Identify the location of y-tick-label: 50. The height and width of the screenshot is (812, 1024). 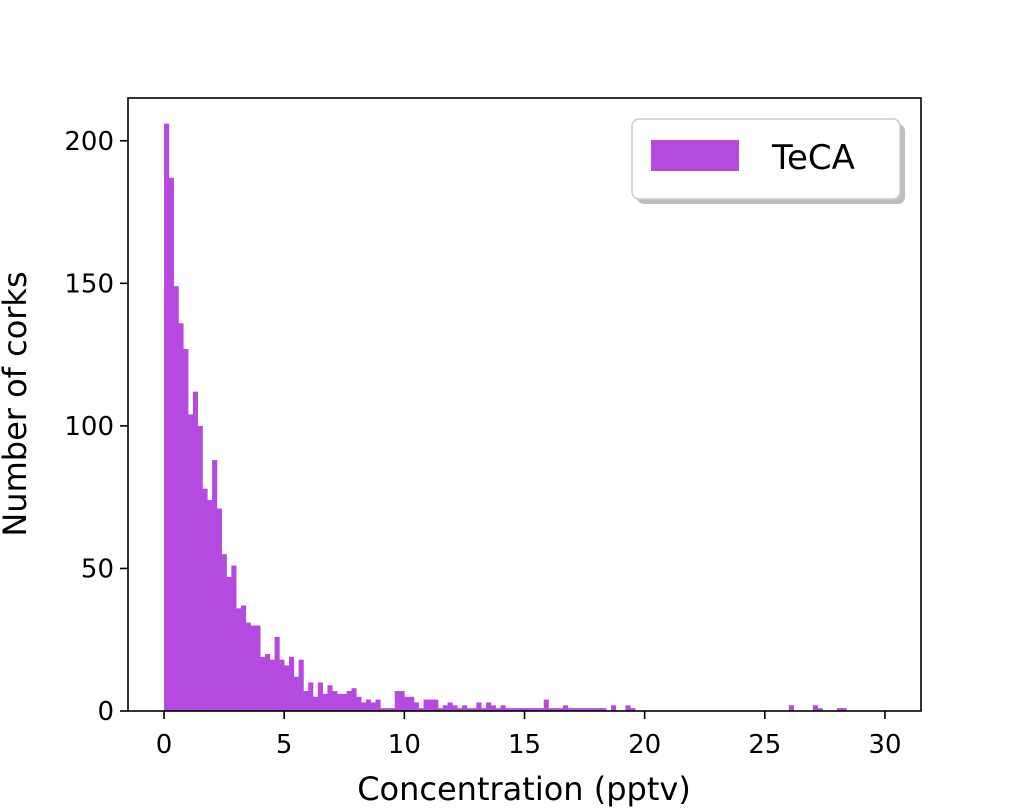
(97, 569).